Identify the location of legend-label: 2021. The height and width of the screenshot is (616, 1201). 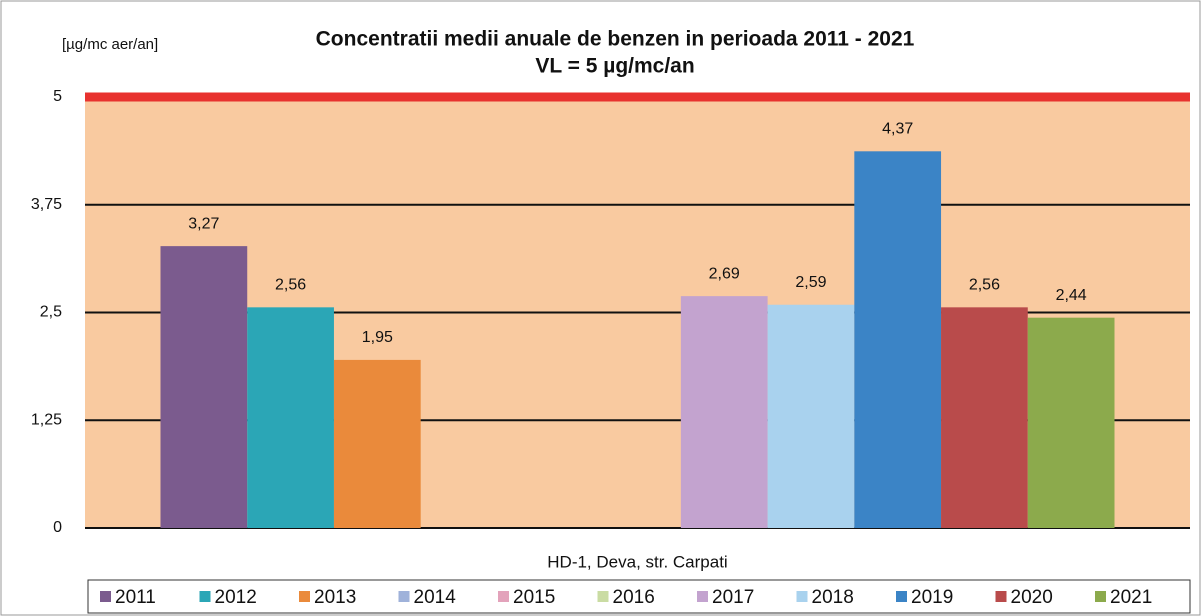
(1131, 597).